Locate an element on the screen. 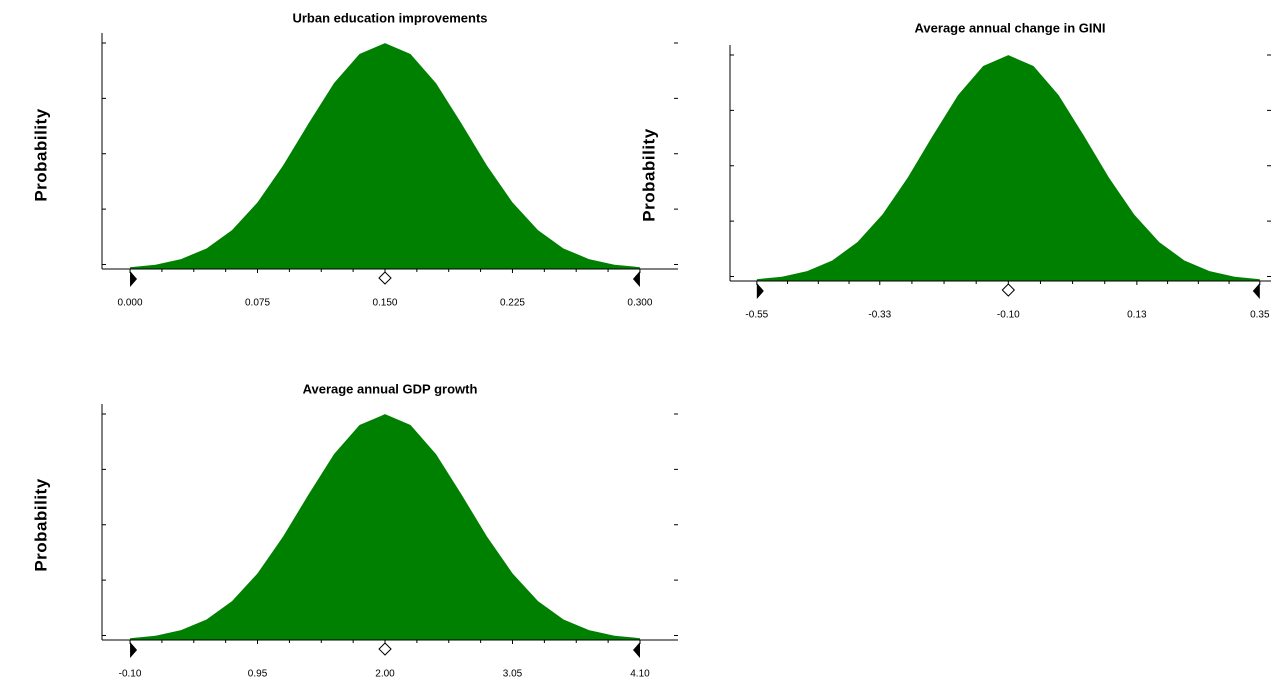  x-tick-label: 0.150 is located at coordinates (384, 303).